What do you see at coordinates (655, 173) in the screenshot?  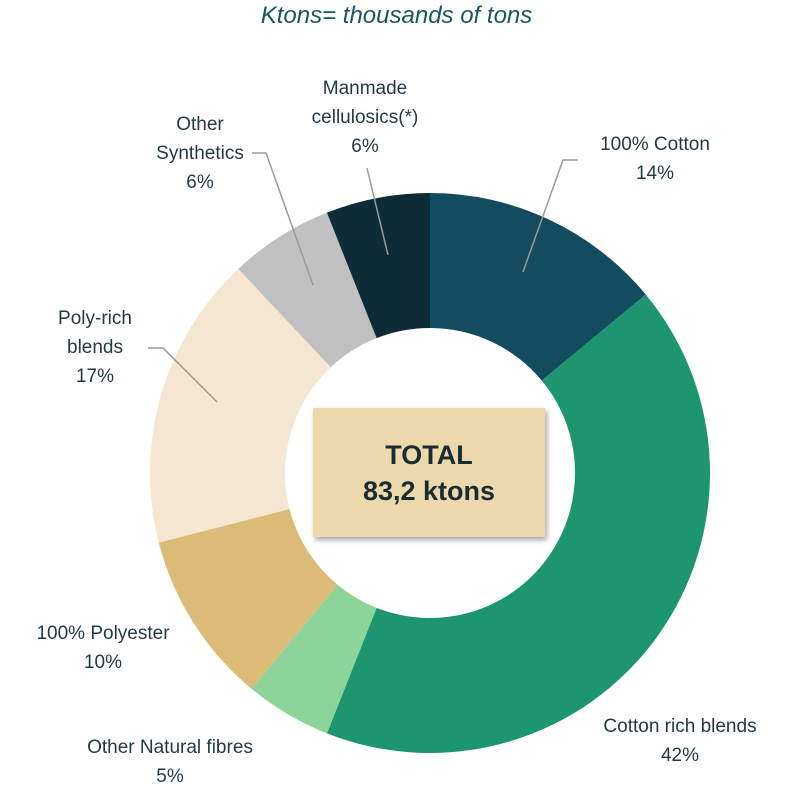 I see `value-label: 14%` at bounding box center [655, 173].